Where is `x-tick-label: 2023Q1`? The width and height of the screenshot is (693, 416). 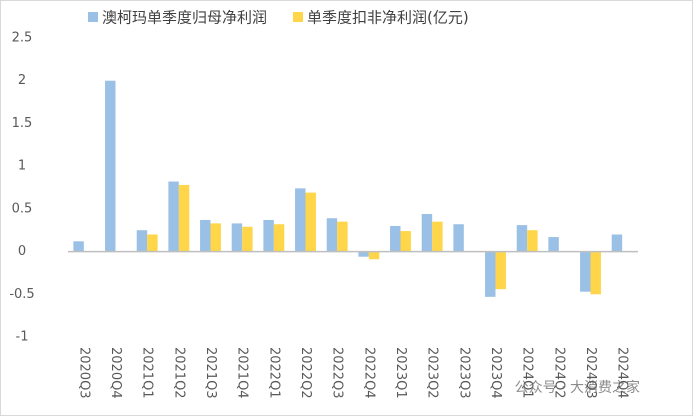
x-tick-label: 2023Q1 is located at coordinates (400, 373).